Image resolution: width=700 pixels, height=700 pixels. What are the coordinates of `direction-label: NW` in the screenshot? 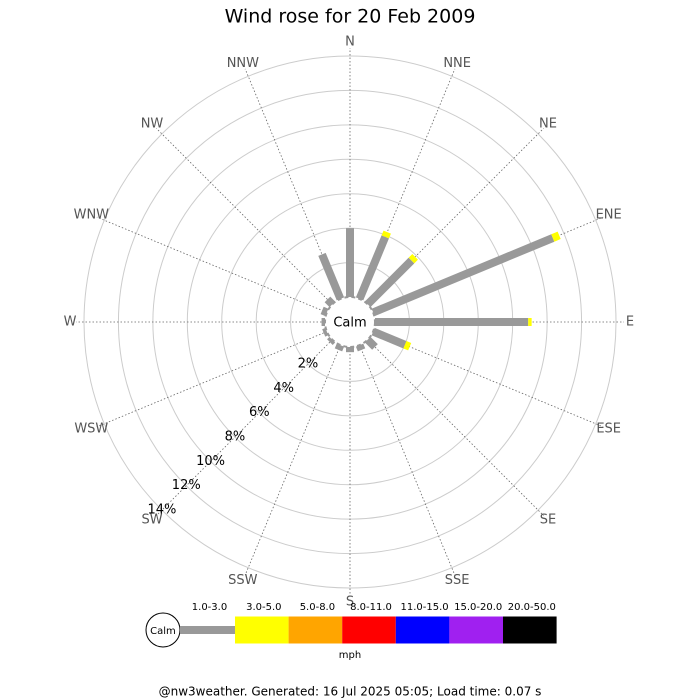 It's located at (152, 124).